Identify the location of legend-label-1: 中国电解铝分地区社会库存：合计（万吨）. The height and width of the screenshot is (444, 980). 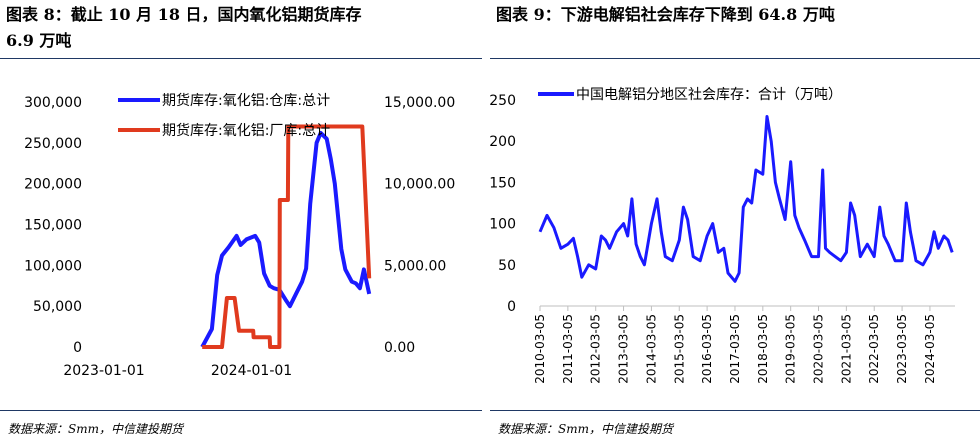
(709, 95).